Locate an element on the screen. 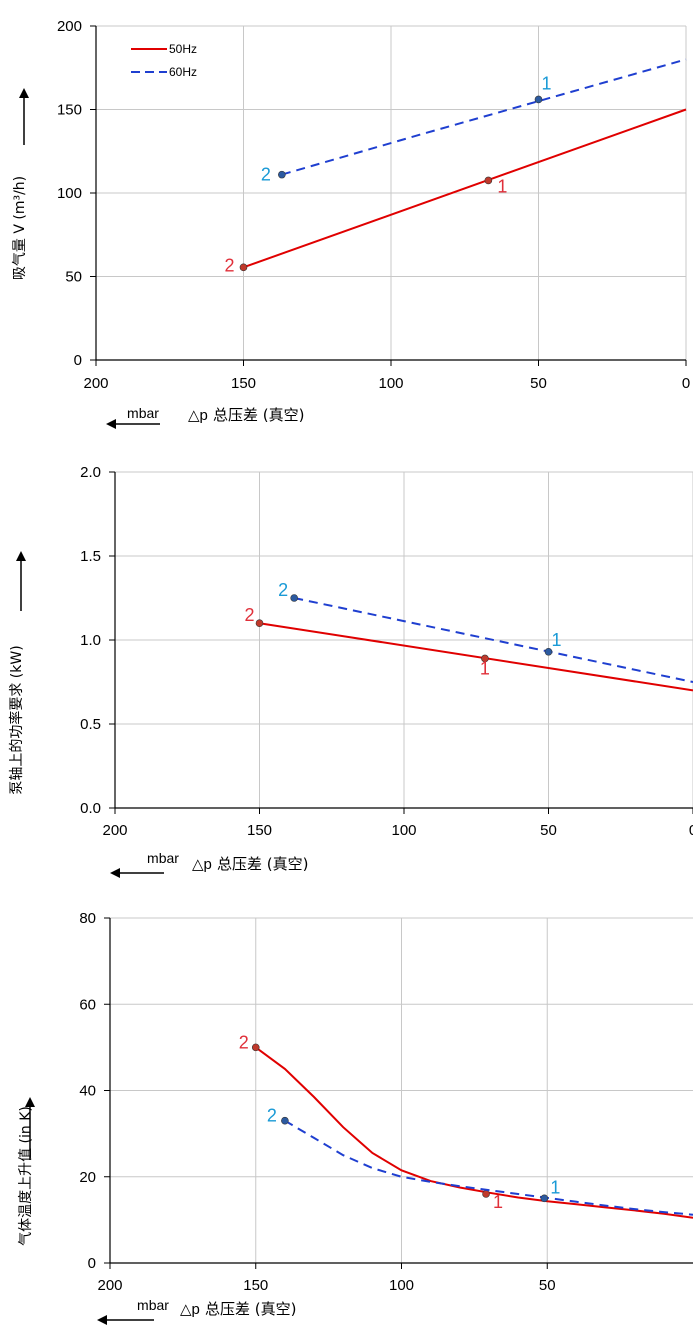 This screenshot has height=1326, width=693. y-tick-label: 100 is located at coordinates (69, 193).